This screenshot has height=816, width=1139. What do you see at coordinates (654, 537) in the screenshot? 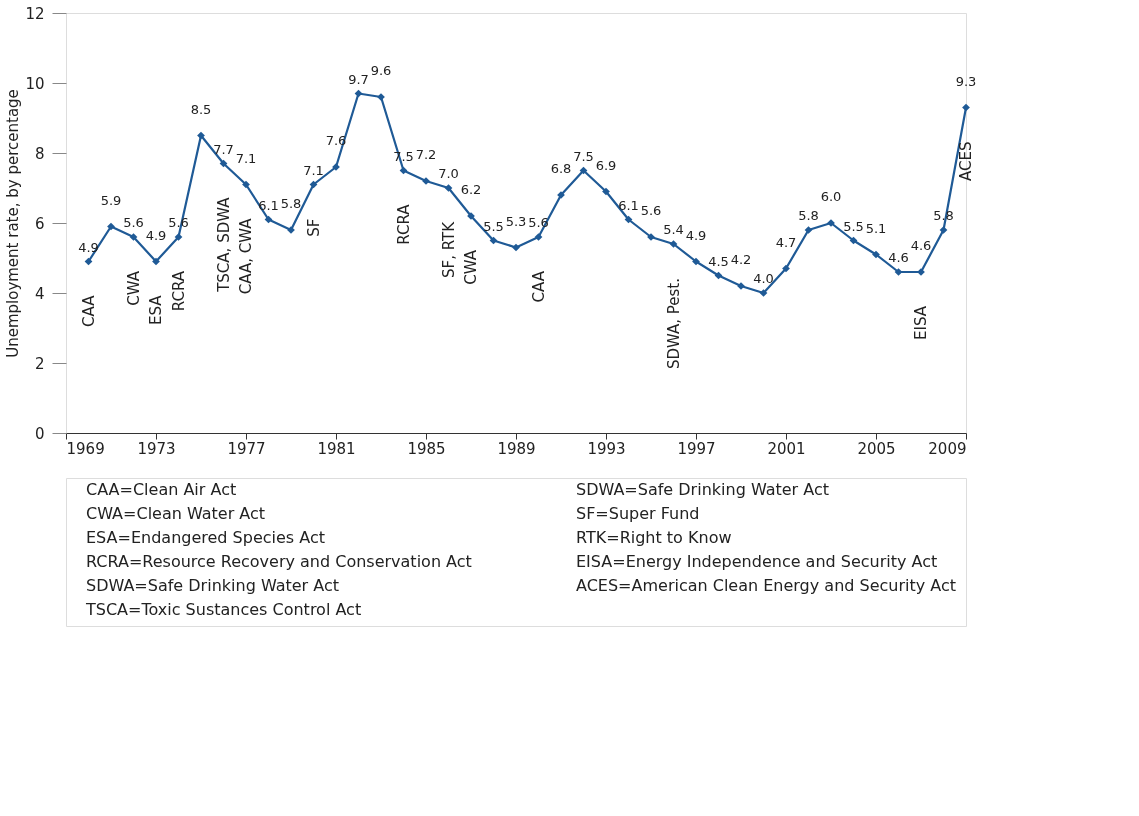
I see `text: RTK=Right to Know` at bounding box center [654, 537].